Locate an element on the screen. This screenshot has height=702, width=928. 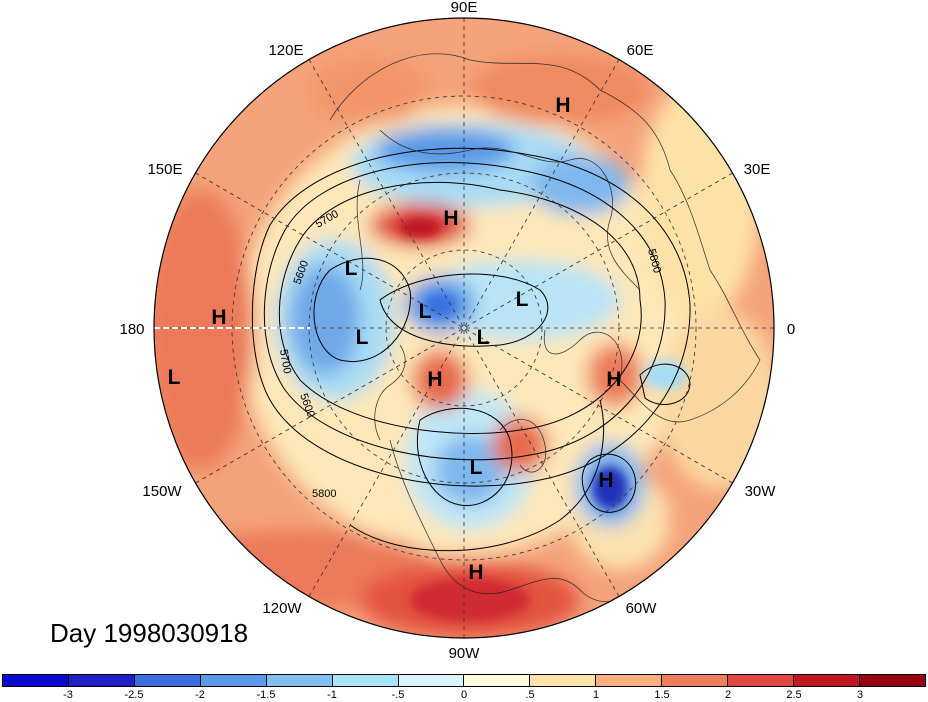
longitude-label: 90W is located at coordinates (465, 653).